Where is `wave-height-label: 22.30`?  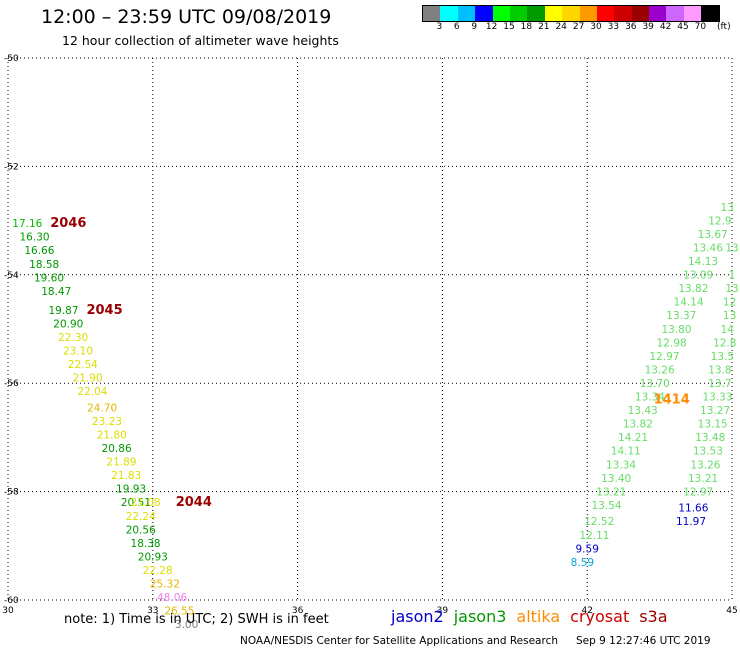
wave-height-label: 22.30 is located at coordinates (73, 338).